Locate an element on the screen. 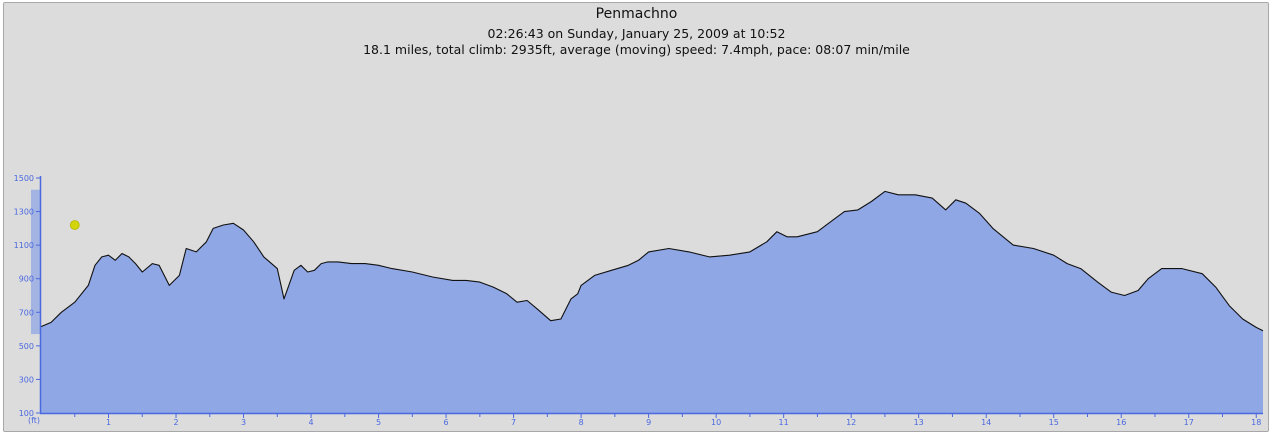  y-tick-label-100: 100 is located at coordinates (26, 413).